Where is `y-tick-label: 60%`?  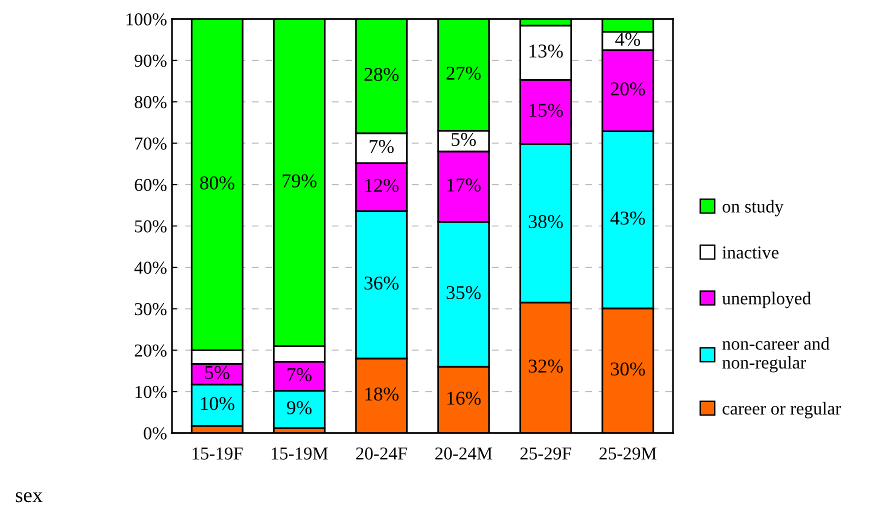
y-tick-label: 60% is located at coordinates (150, 185).